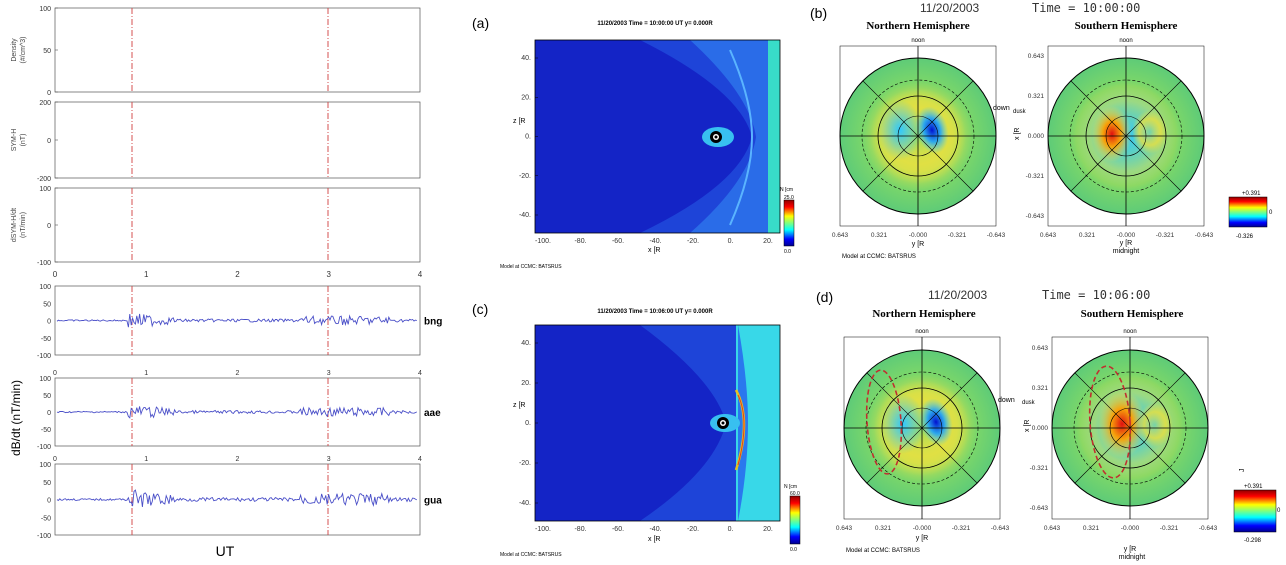 This screenshot has width=1286, height=565. I want to click on mhd-title-a: 11/20/2003 Time = 10:00:00 UT y= 0.000R, so click(655, 24).